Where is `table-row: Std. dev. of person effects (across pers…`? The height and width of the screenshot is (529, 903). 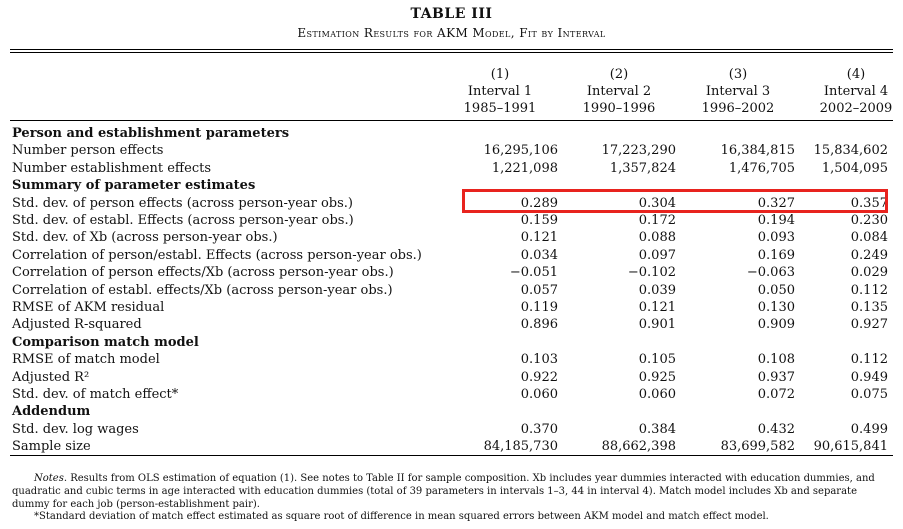
table-row: Std. dev. of person effects (across pers… is located at coordinates (451, 203).